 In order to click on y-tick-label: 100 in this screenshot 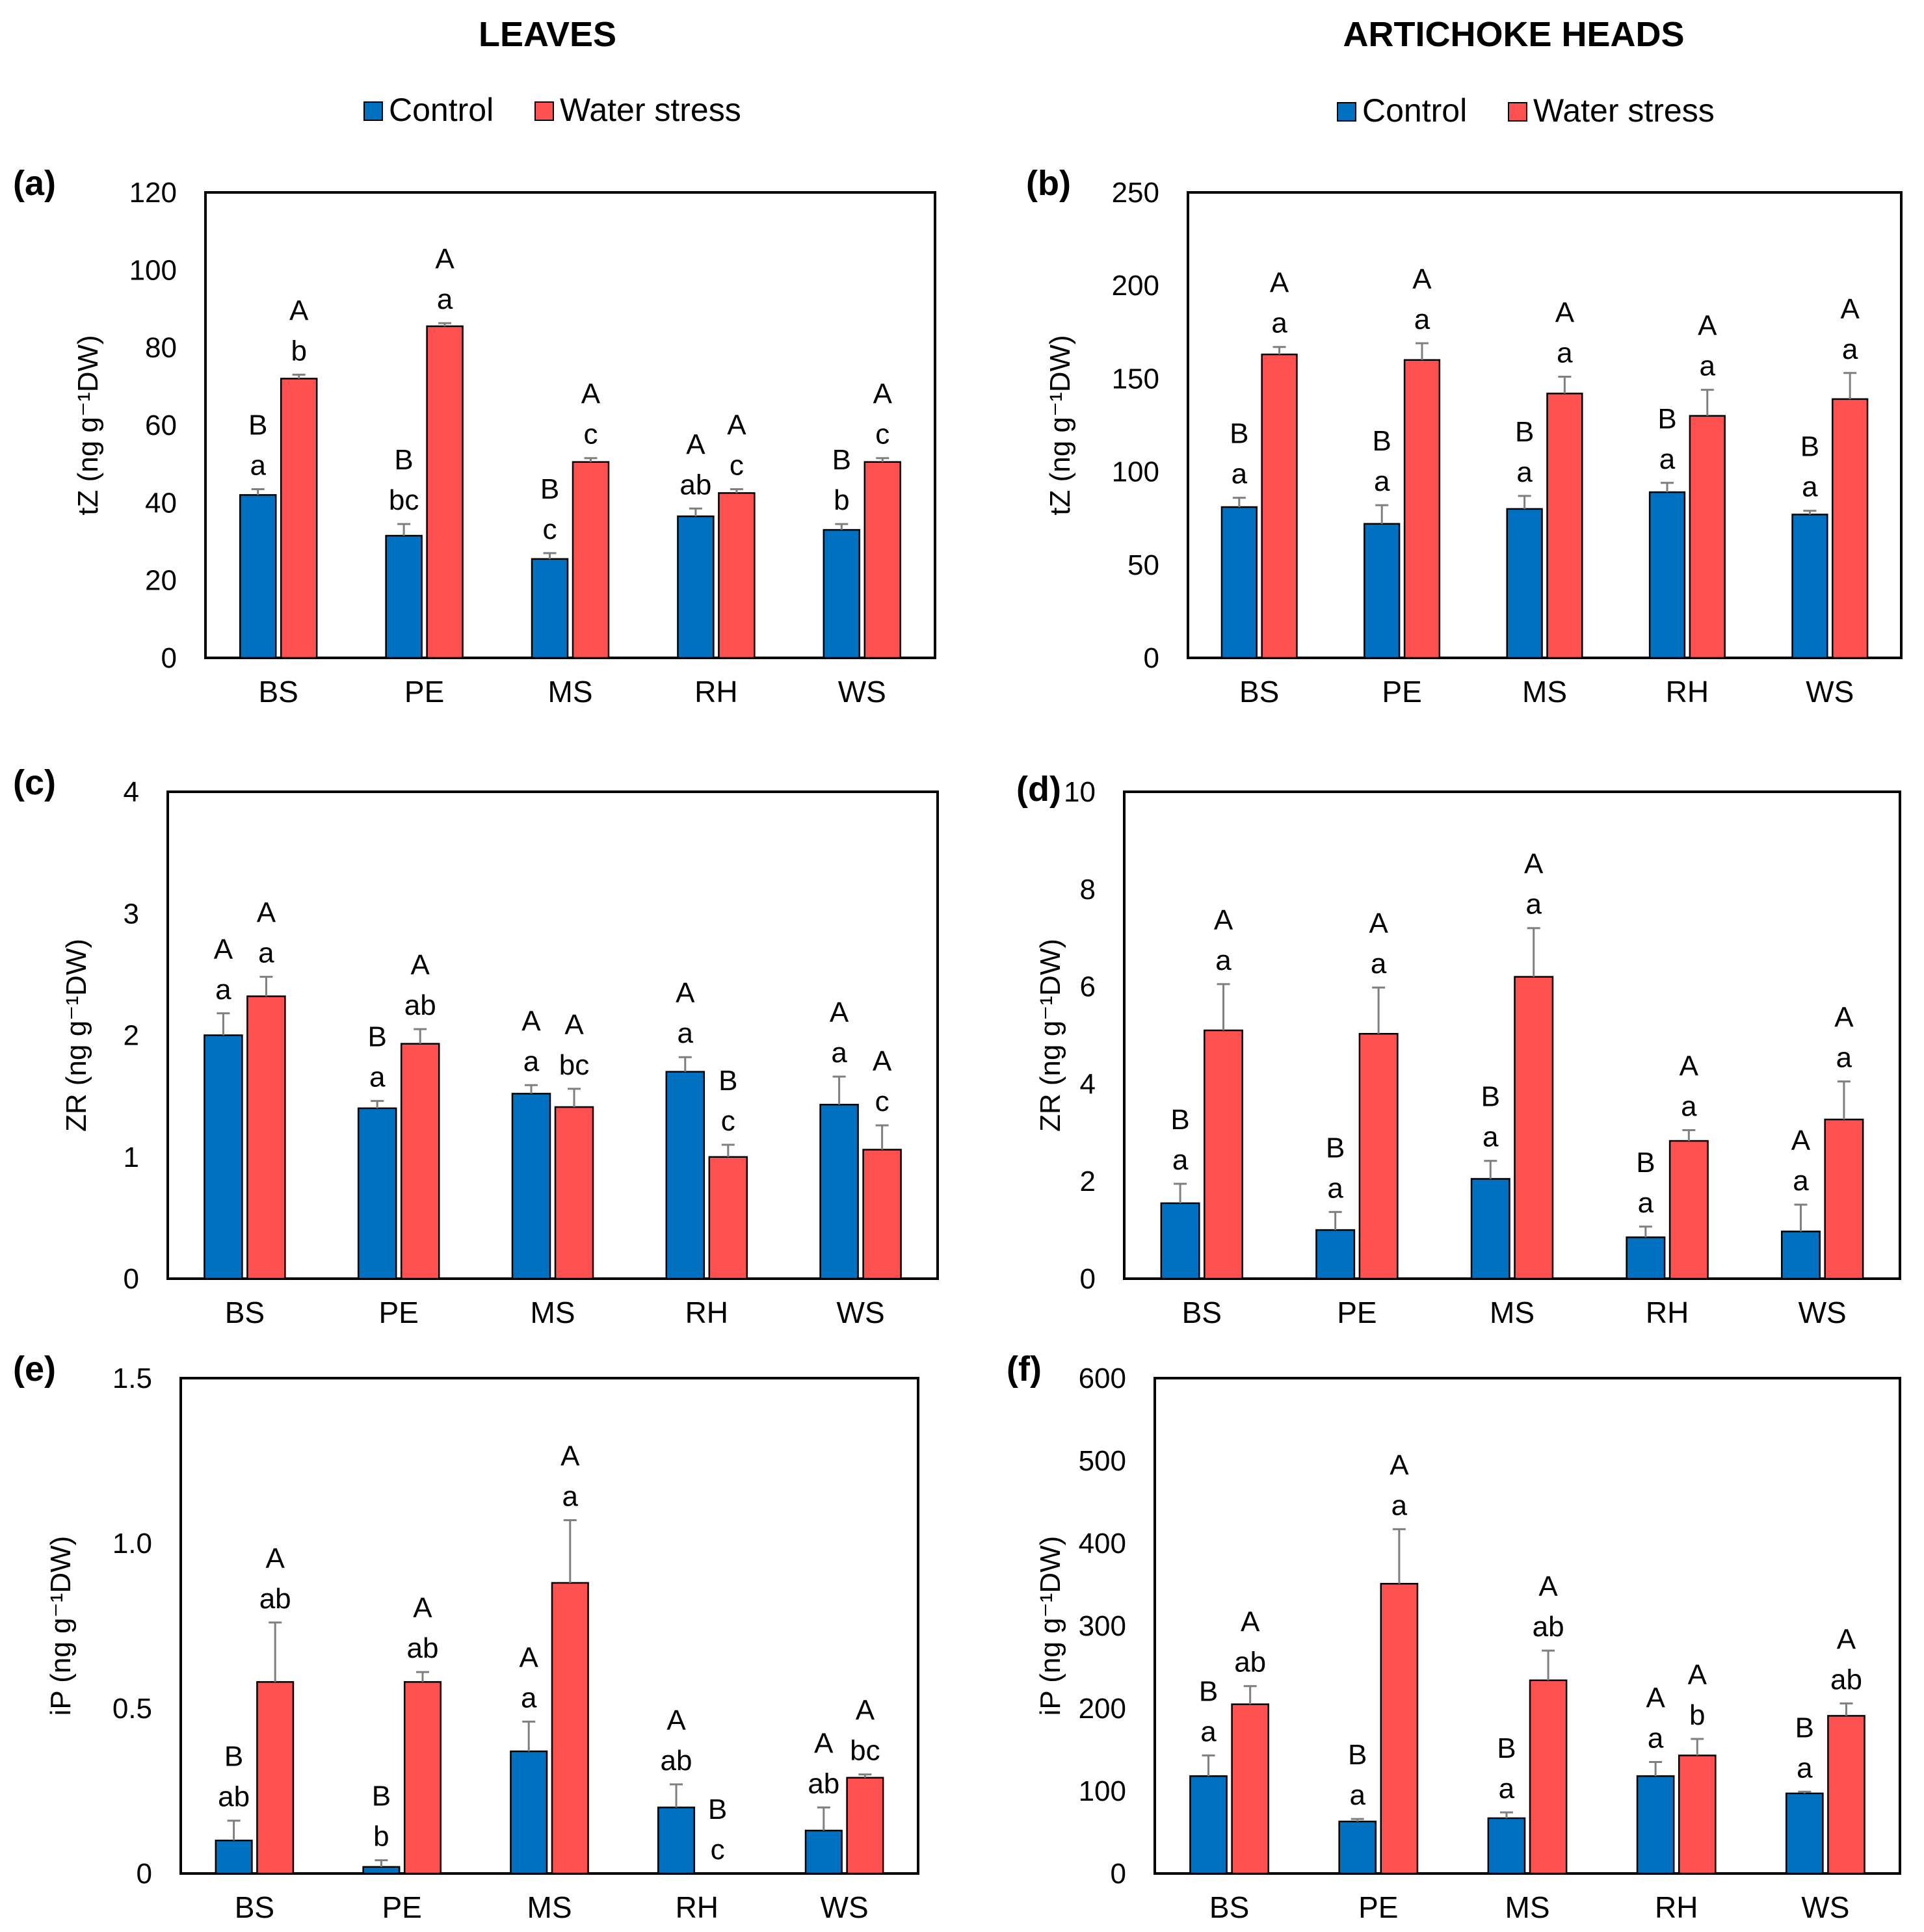, I will do `click(1136, 472)`.